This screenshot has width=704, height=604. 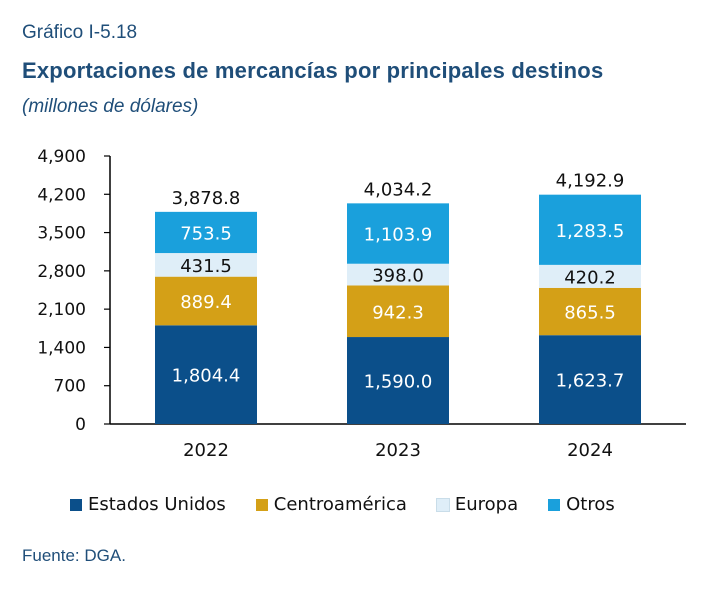 What do you see at coordinates (206, 450) in the screenshot?
I see `x-tick-label: 2022` at bounding box center [206, 450].